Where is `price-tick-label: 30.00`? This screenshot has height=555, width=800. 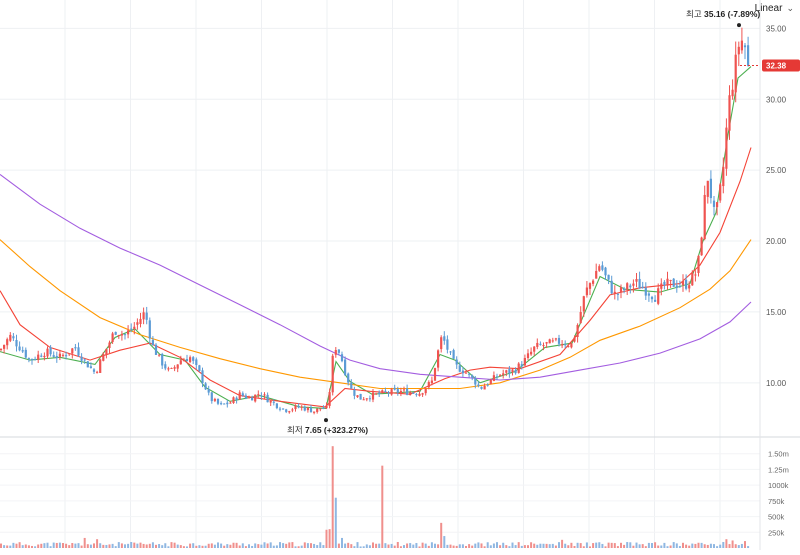 price-tick-label: 30.00 is located at coordinates (776, 99).